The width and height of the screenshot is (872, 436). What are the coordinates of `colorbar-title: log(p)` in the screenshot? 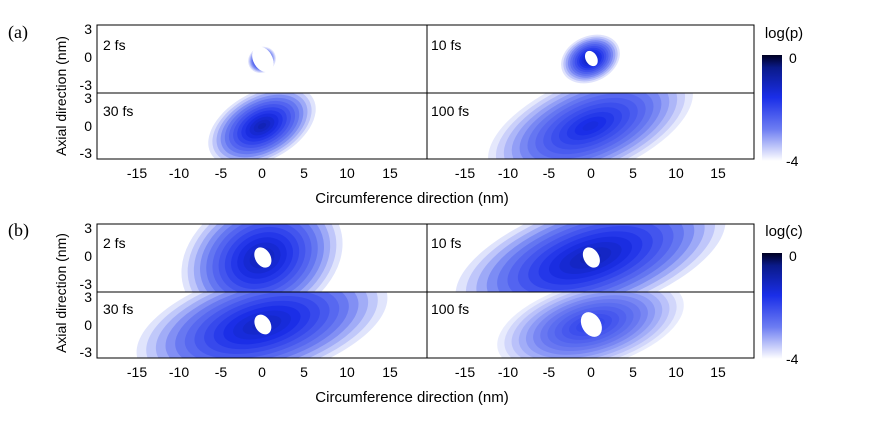 It's located at (784, 33).